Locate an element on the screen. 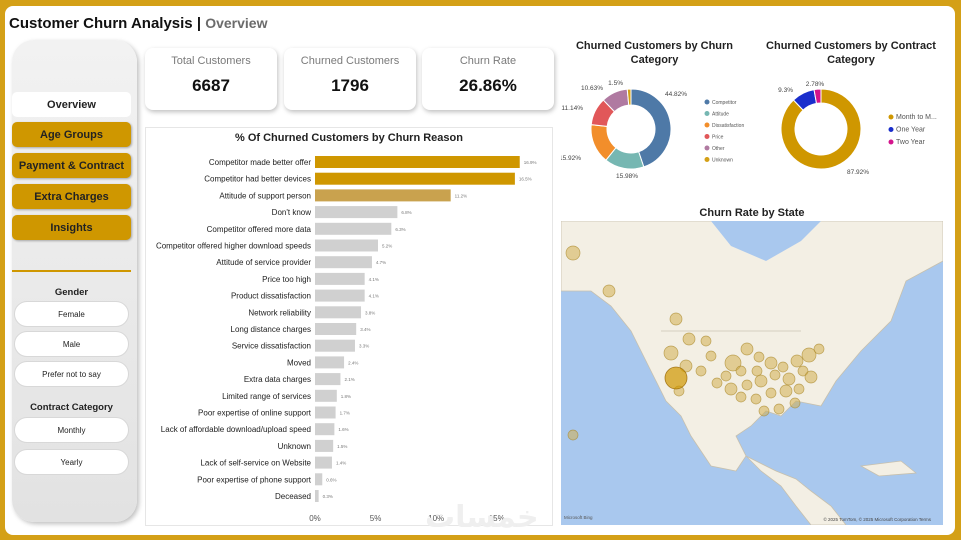 This screenshot has width=961, height=540. gender-option-prefer-not: Prefer not to say is located at coordinates (71, 374).